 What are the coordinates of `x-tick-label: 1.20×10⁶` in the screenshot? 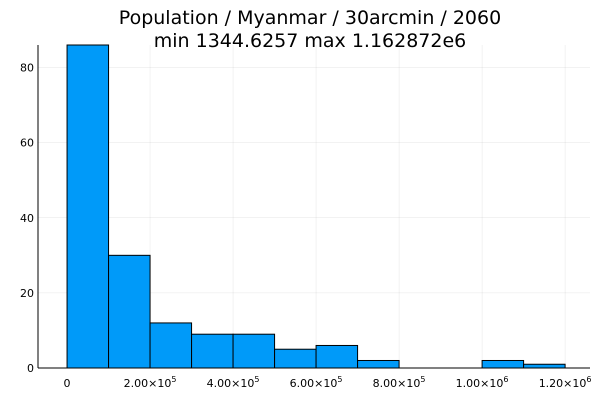 It's located at (565, 382).